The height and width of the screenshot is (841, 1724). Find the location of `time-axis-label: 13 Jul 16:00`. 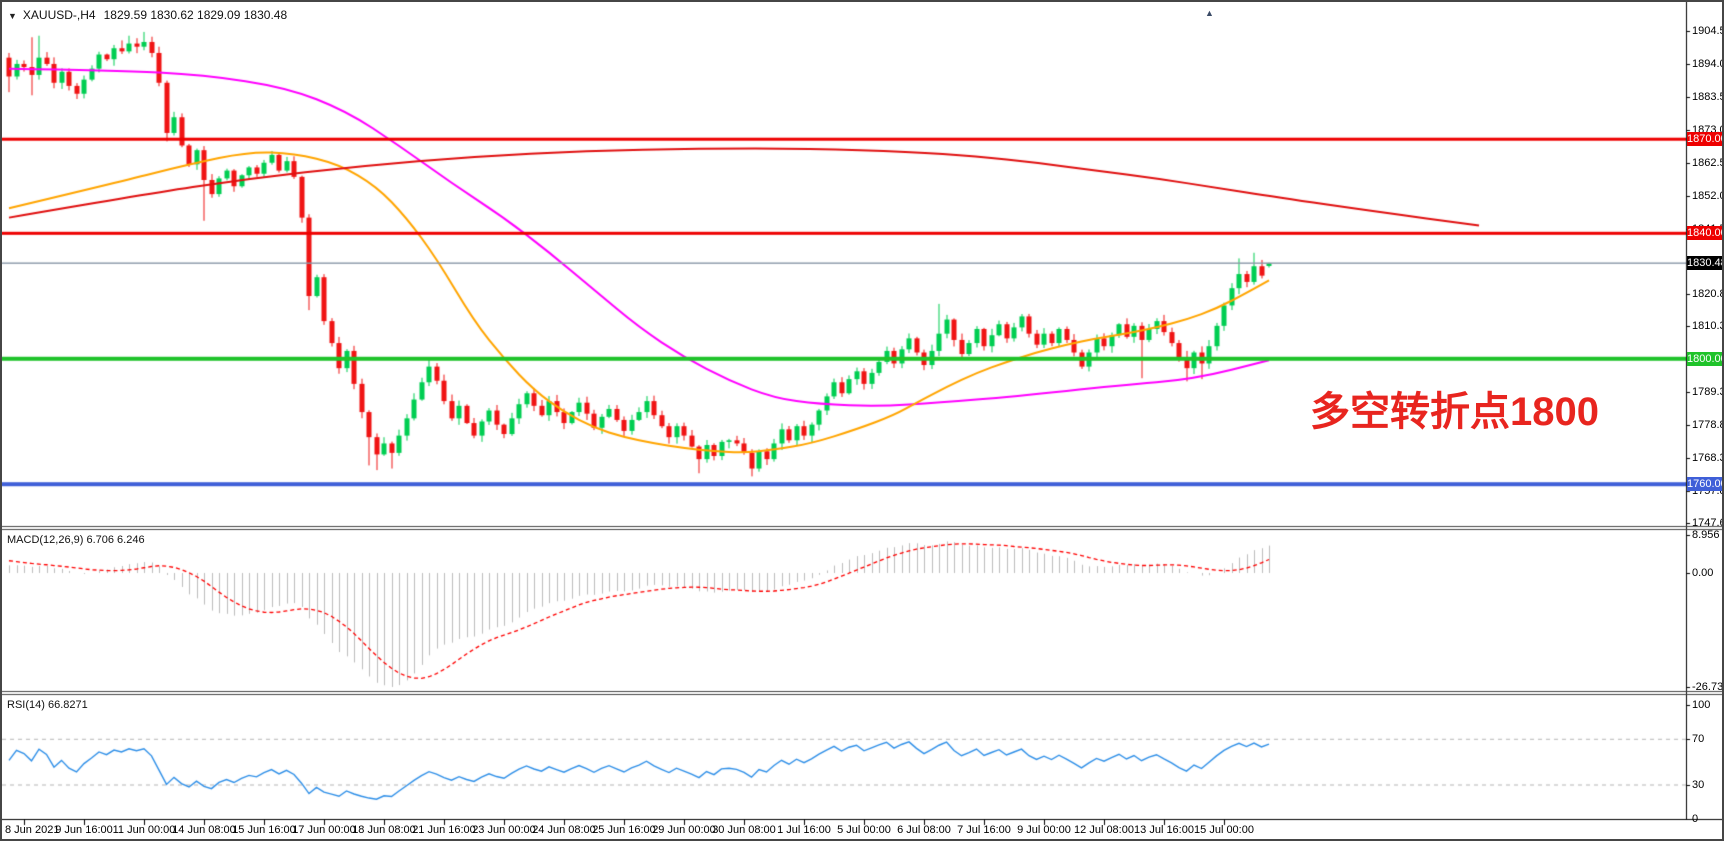

time-axis-label: 13 Jul 16:00 is located at coordinates (1164, 830).